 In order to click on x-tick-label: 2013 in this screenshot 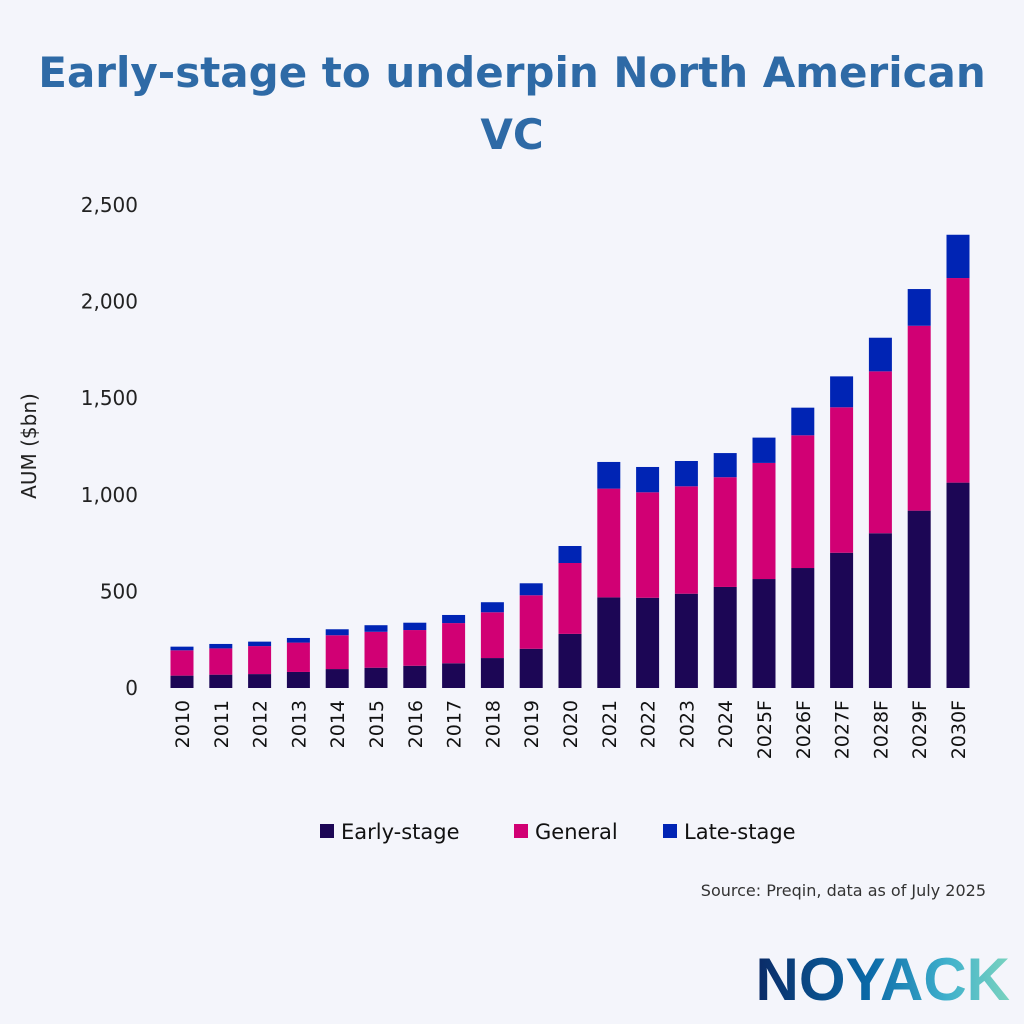, I will do `click(299, 724)`.